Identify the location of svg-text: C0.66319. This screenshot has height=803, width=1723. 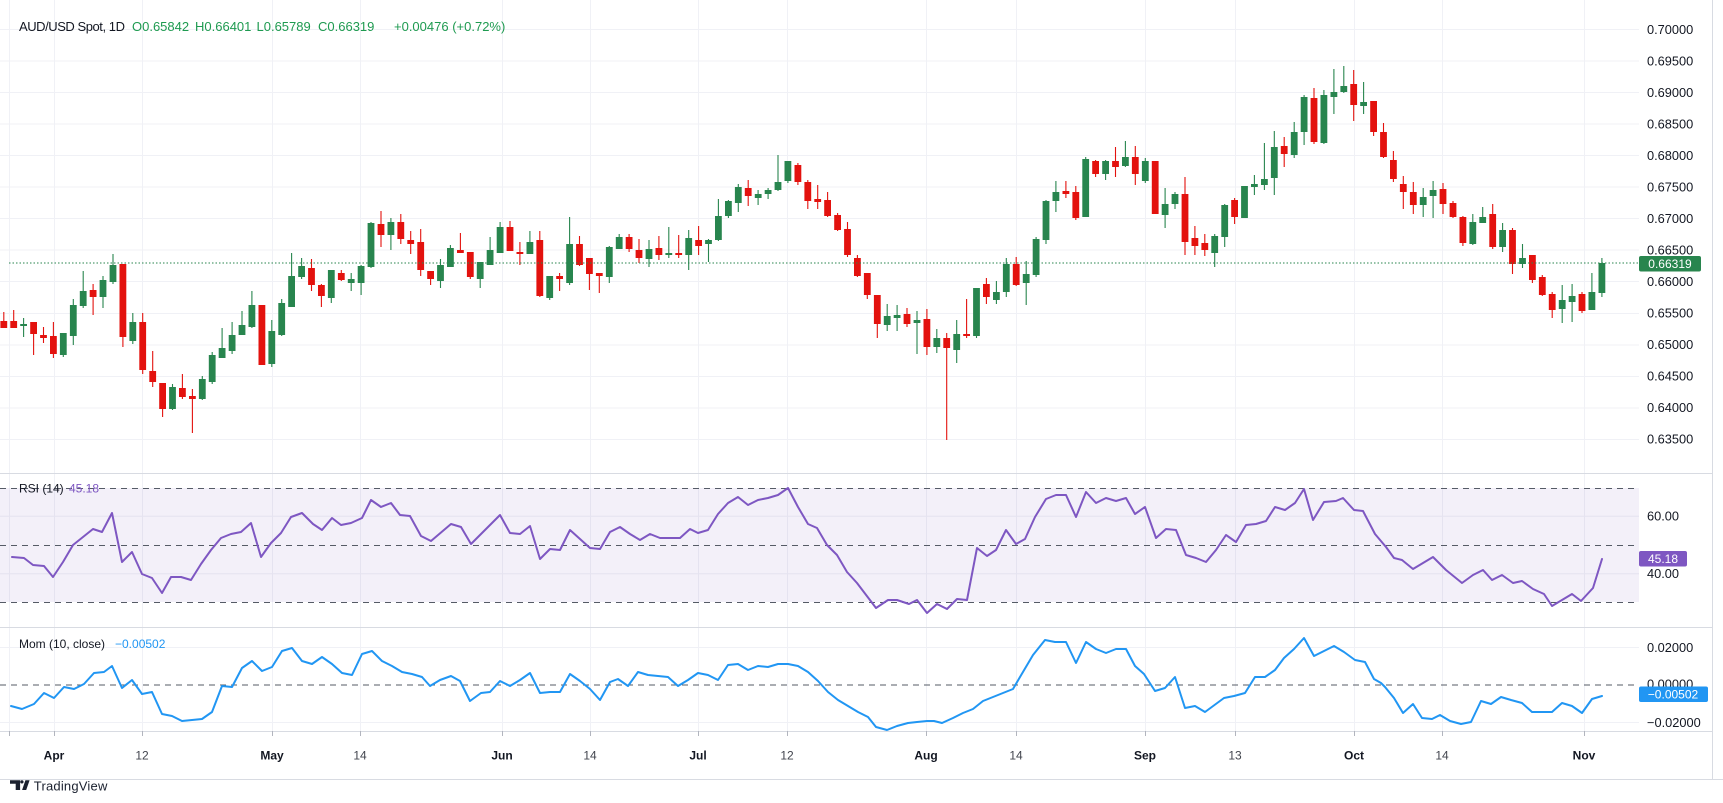
(346, 26).